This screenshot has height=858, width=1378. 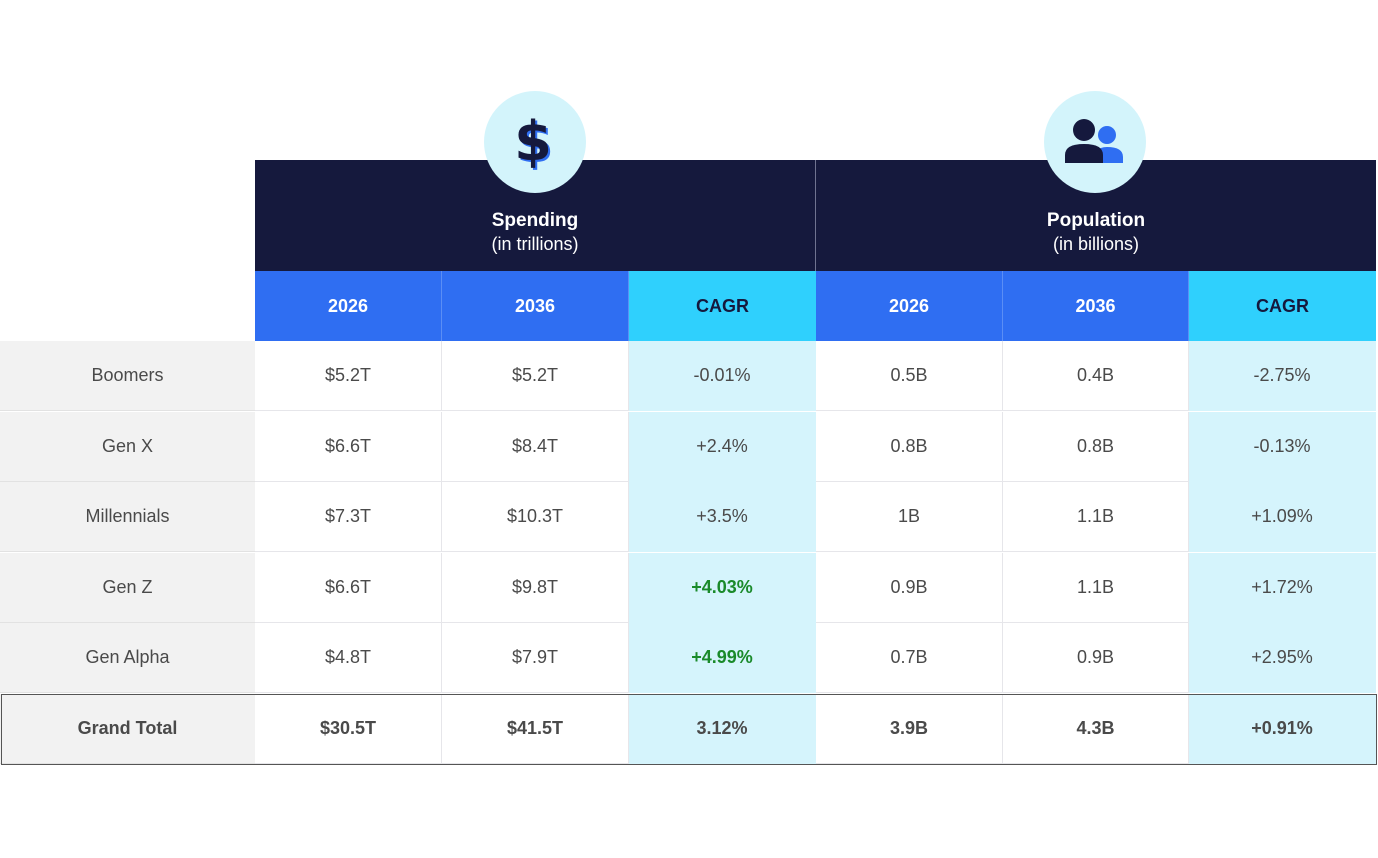 I want to click on table-cell: $9.8T, so click(x=535, y=588).